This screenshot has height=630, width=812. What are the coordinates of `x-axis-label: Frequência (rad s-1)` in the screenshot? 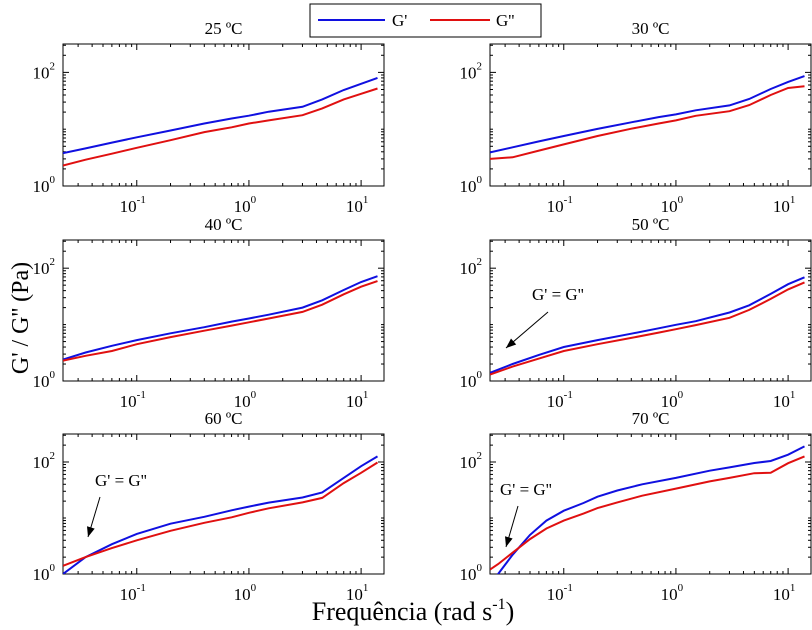 It's located at (413, 611).